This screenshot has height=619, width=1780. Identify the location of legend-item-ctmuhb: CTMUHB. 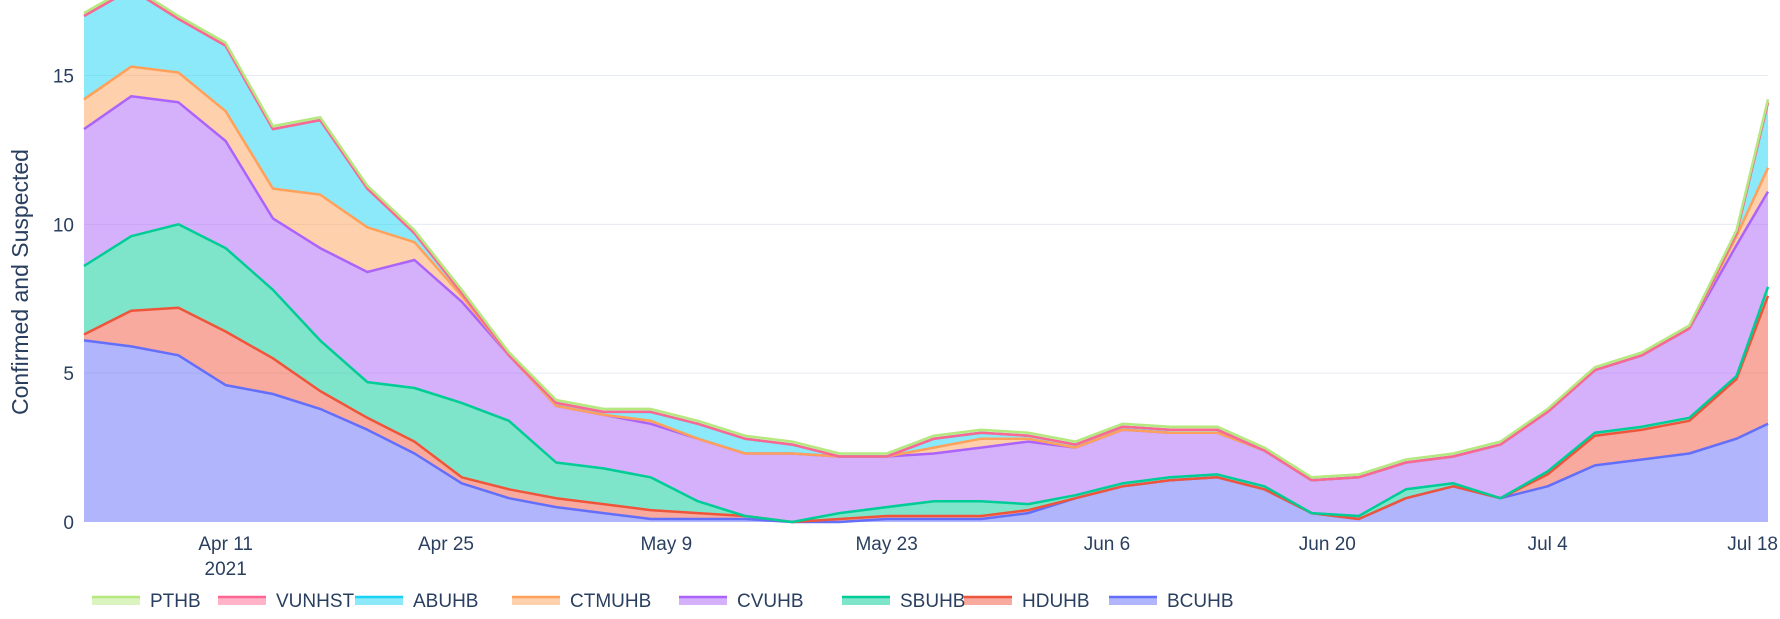
(581, 601).